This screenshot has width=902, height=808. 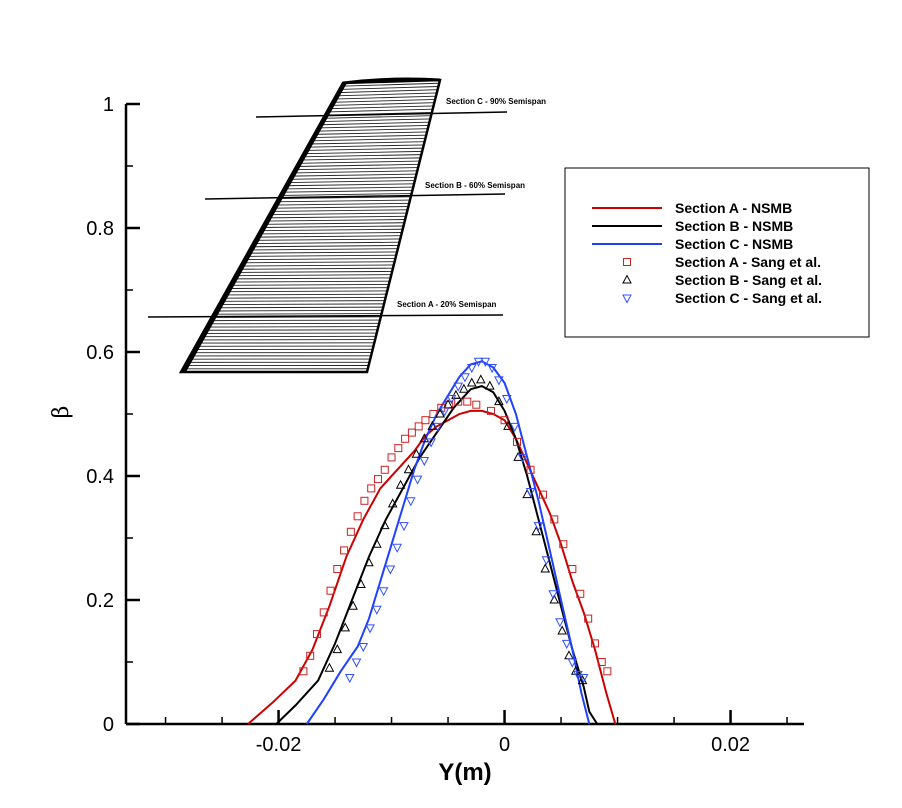 I want to click on wing-outline, so click(x=310, y=226).